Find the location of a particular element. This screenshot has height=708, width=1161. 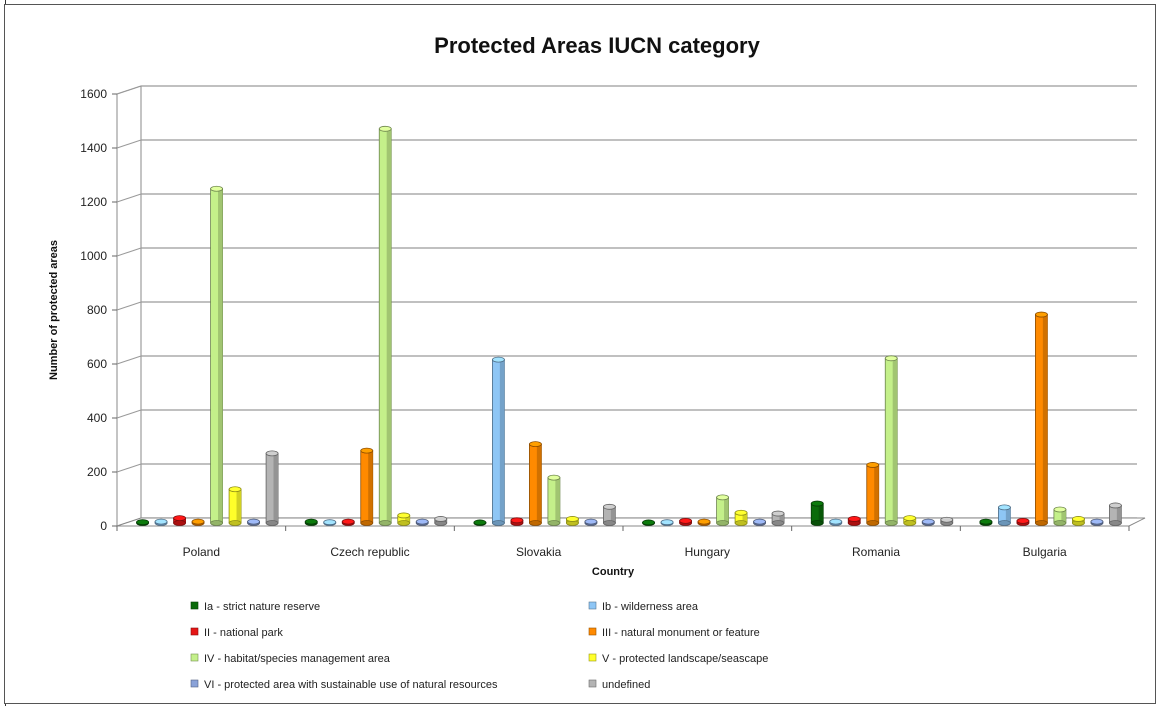

legend-item: Ib - wilderness area is located at coordinates (643, 607).